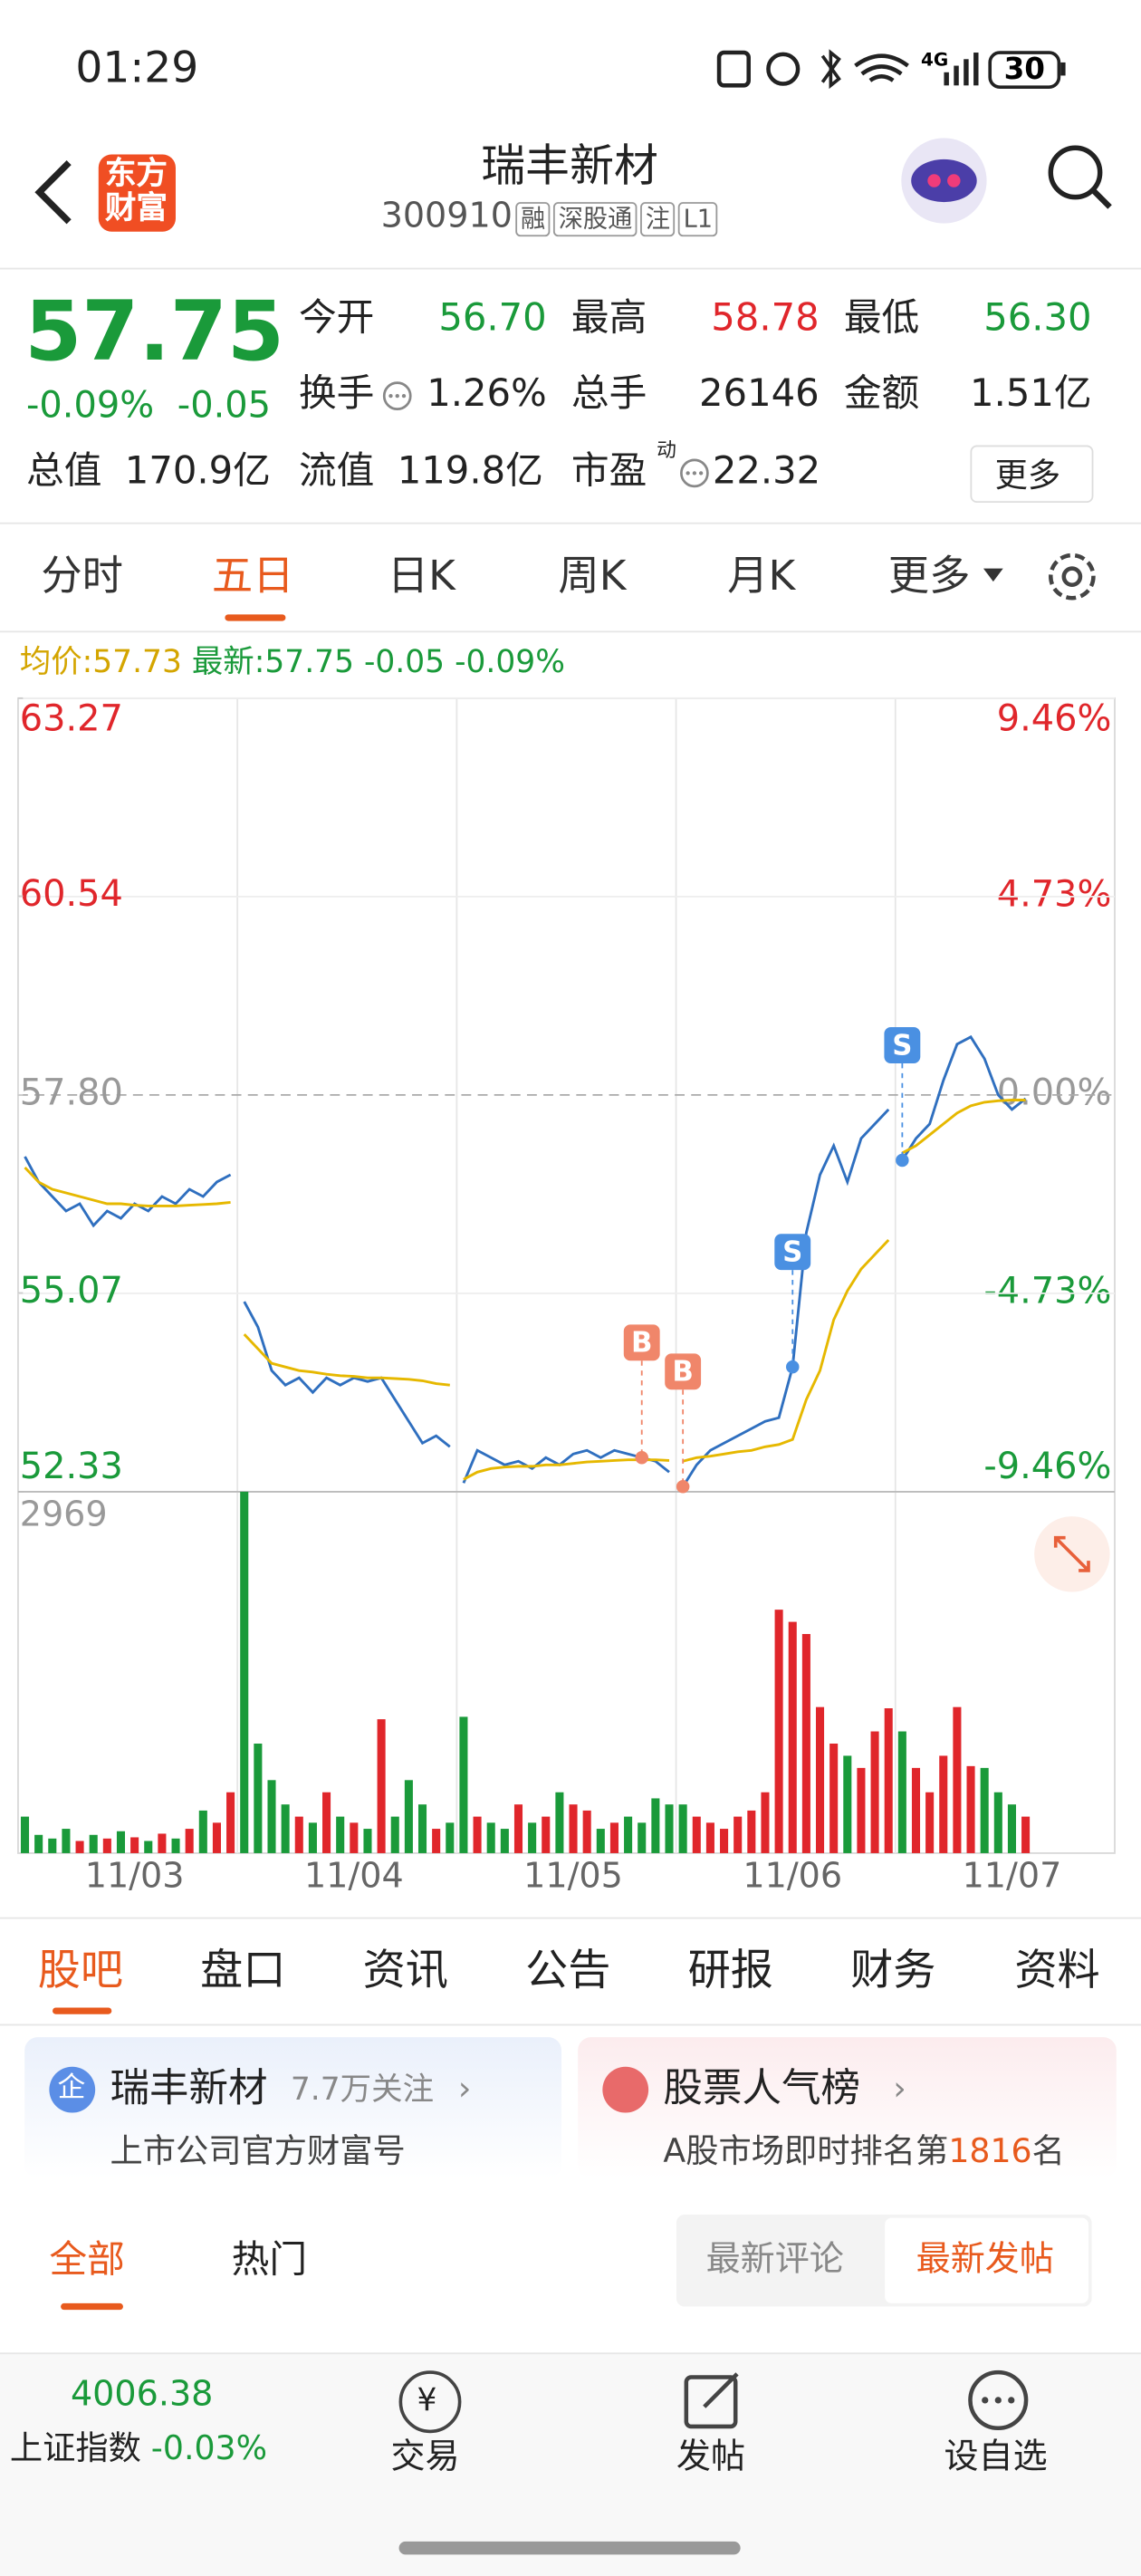 This screenshot has width=1141, height=2576. Describe the element at coordinates (595, 219) in the screenshot. I see `tag: 深股通` at that location.